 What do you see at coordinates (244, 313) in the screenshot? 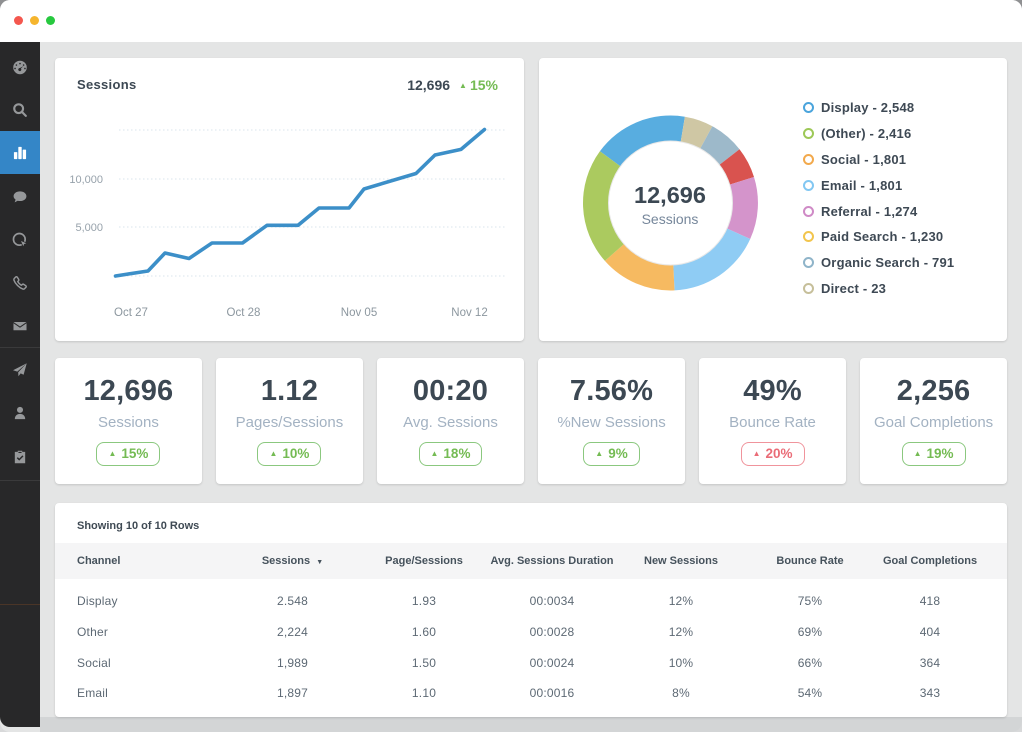
I see `svg-text: Oct 28` at bounding box center [244, 313].